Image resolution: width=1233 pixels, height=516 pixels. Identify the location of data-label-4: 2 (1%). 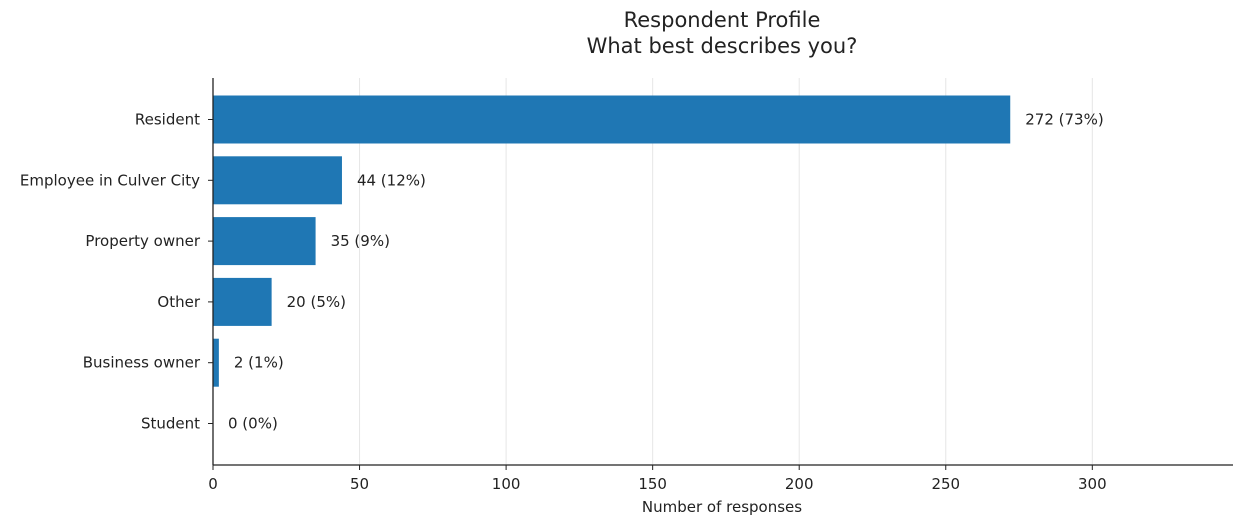
(259, 363).